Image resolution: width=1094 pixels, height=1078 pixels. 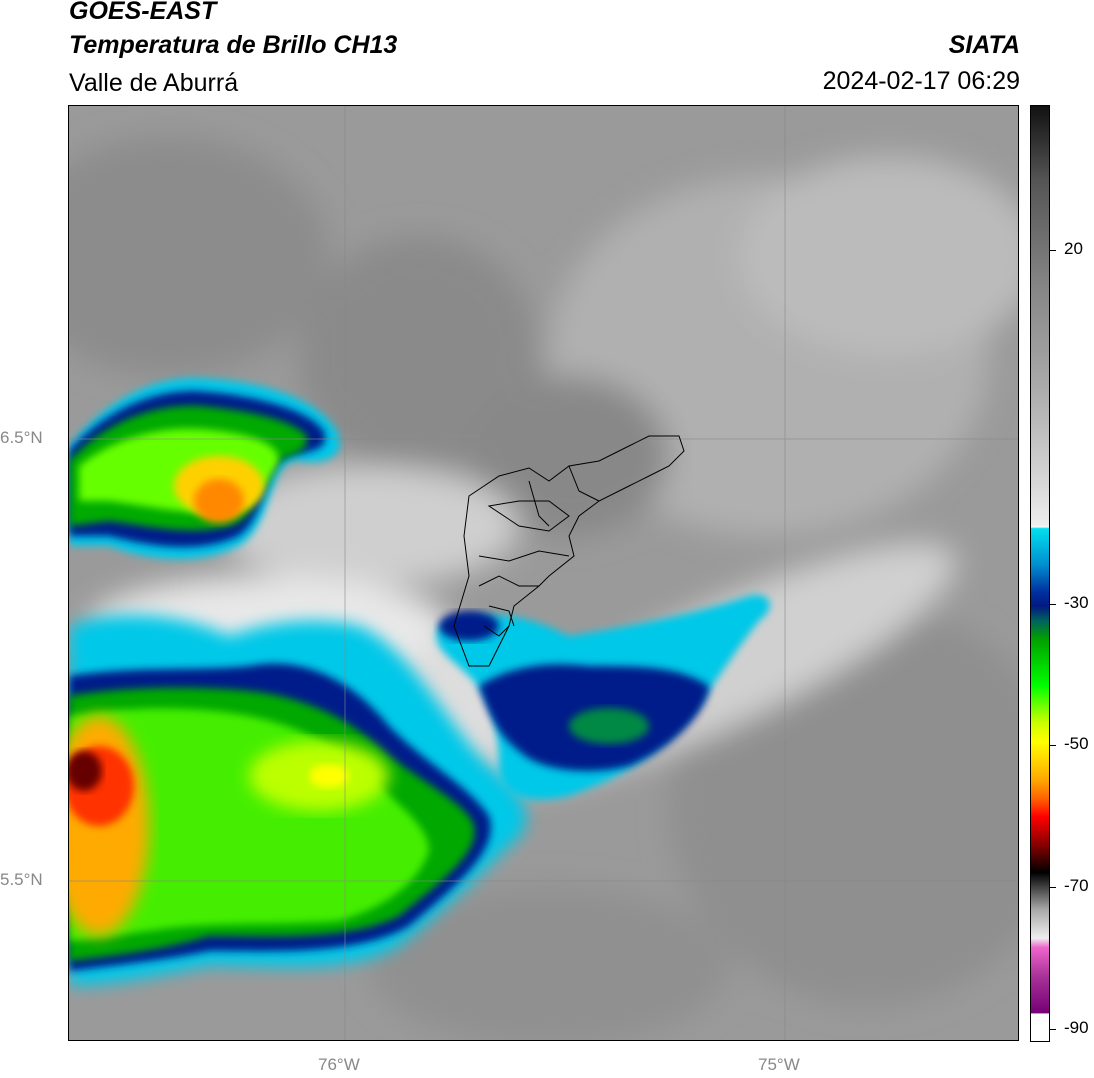 What do you see at coordinates (298, 800) in the screenshot?
I see `cloud-lower-left` at bounding box center [298, 800].